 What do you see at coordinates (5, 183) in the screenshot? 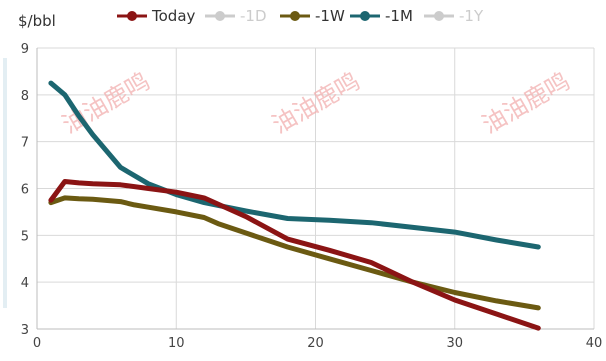
I see `left-scroll-indicator` at bounding box center [5, 183].